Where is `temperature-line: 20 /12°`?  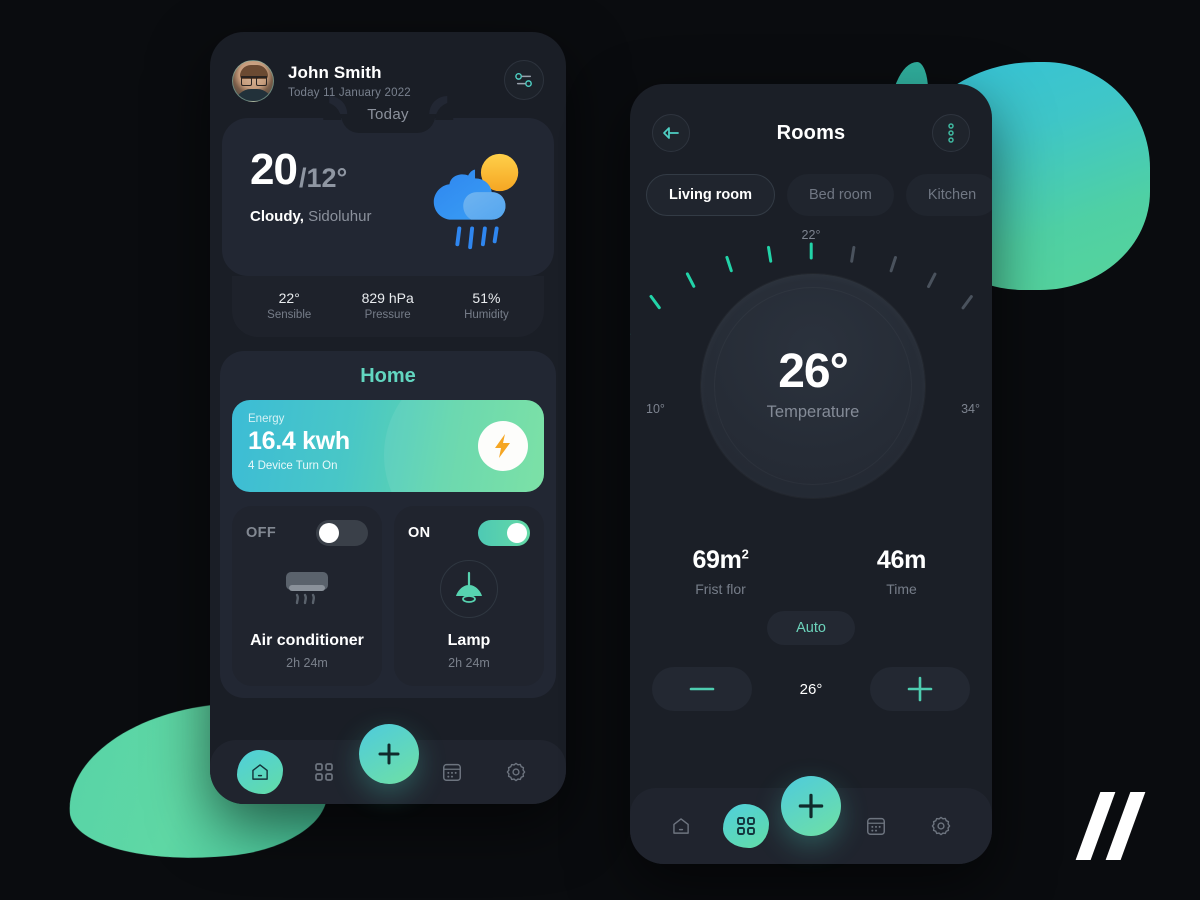
temperature-line: 20 /12° is located at coordinates (388, 170).